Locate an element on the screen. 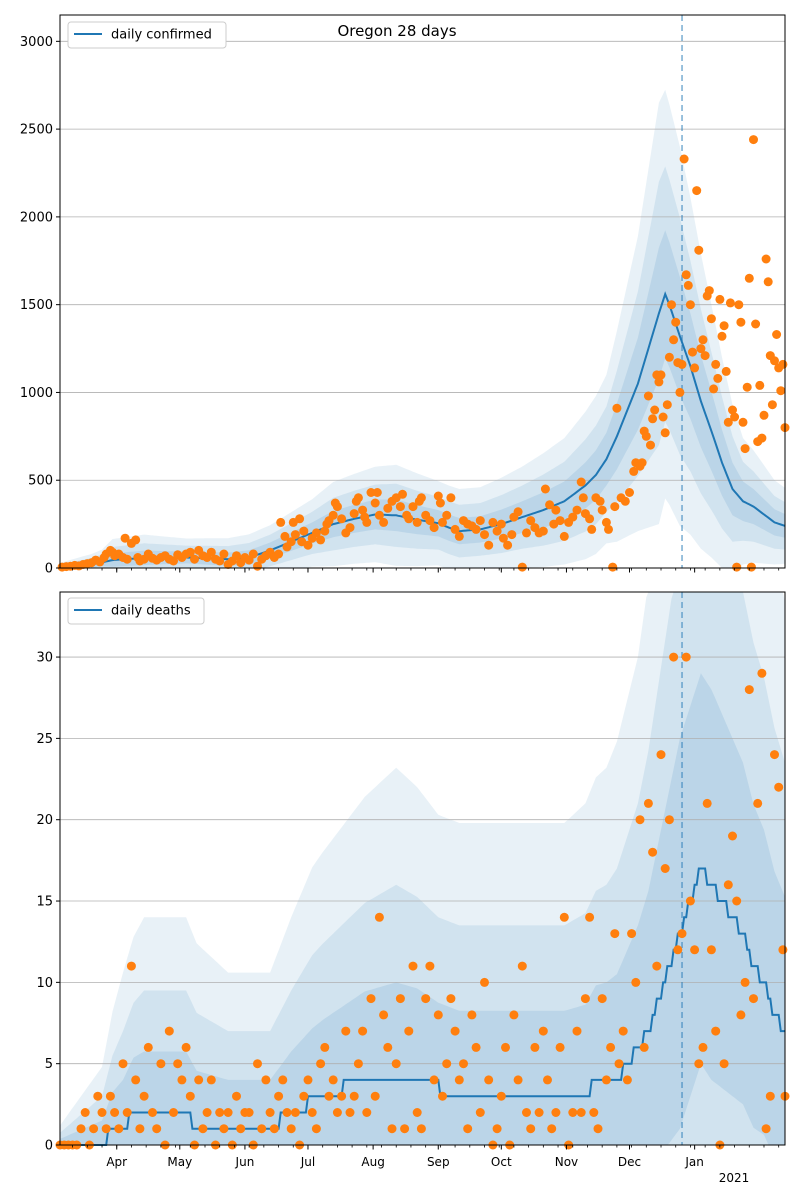  deaths-y-tick-label: 20 is located at coordinates (44, 820).